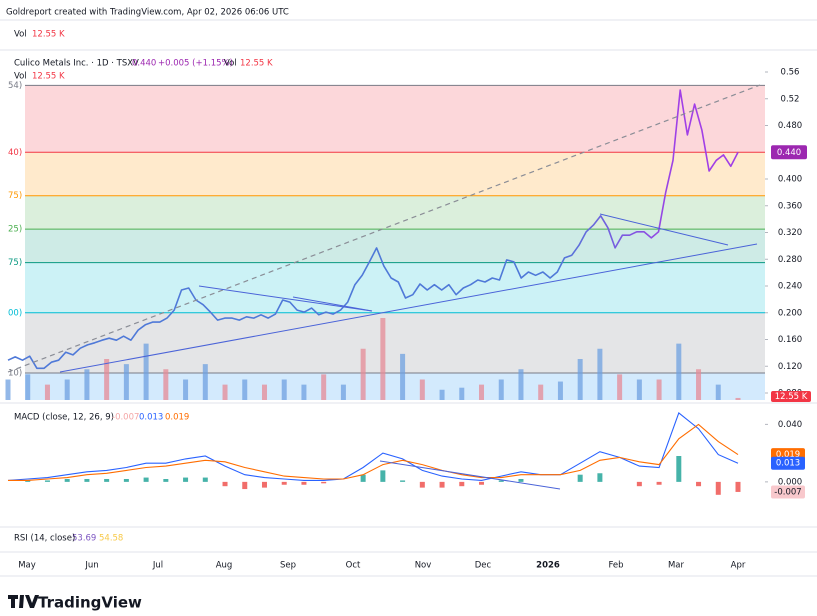  Describe the element at coordinates (15, 86) in the screenshot. I see `fib-label: 54)` at that location.